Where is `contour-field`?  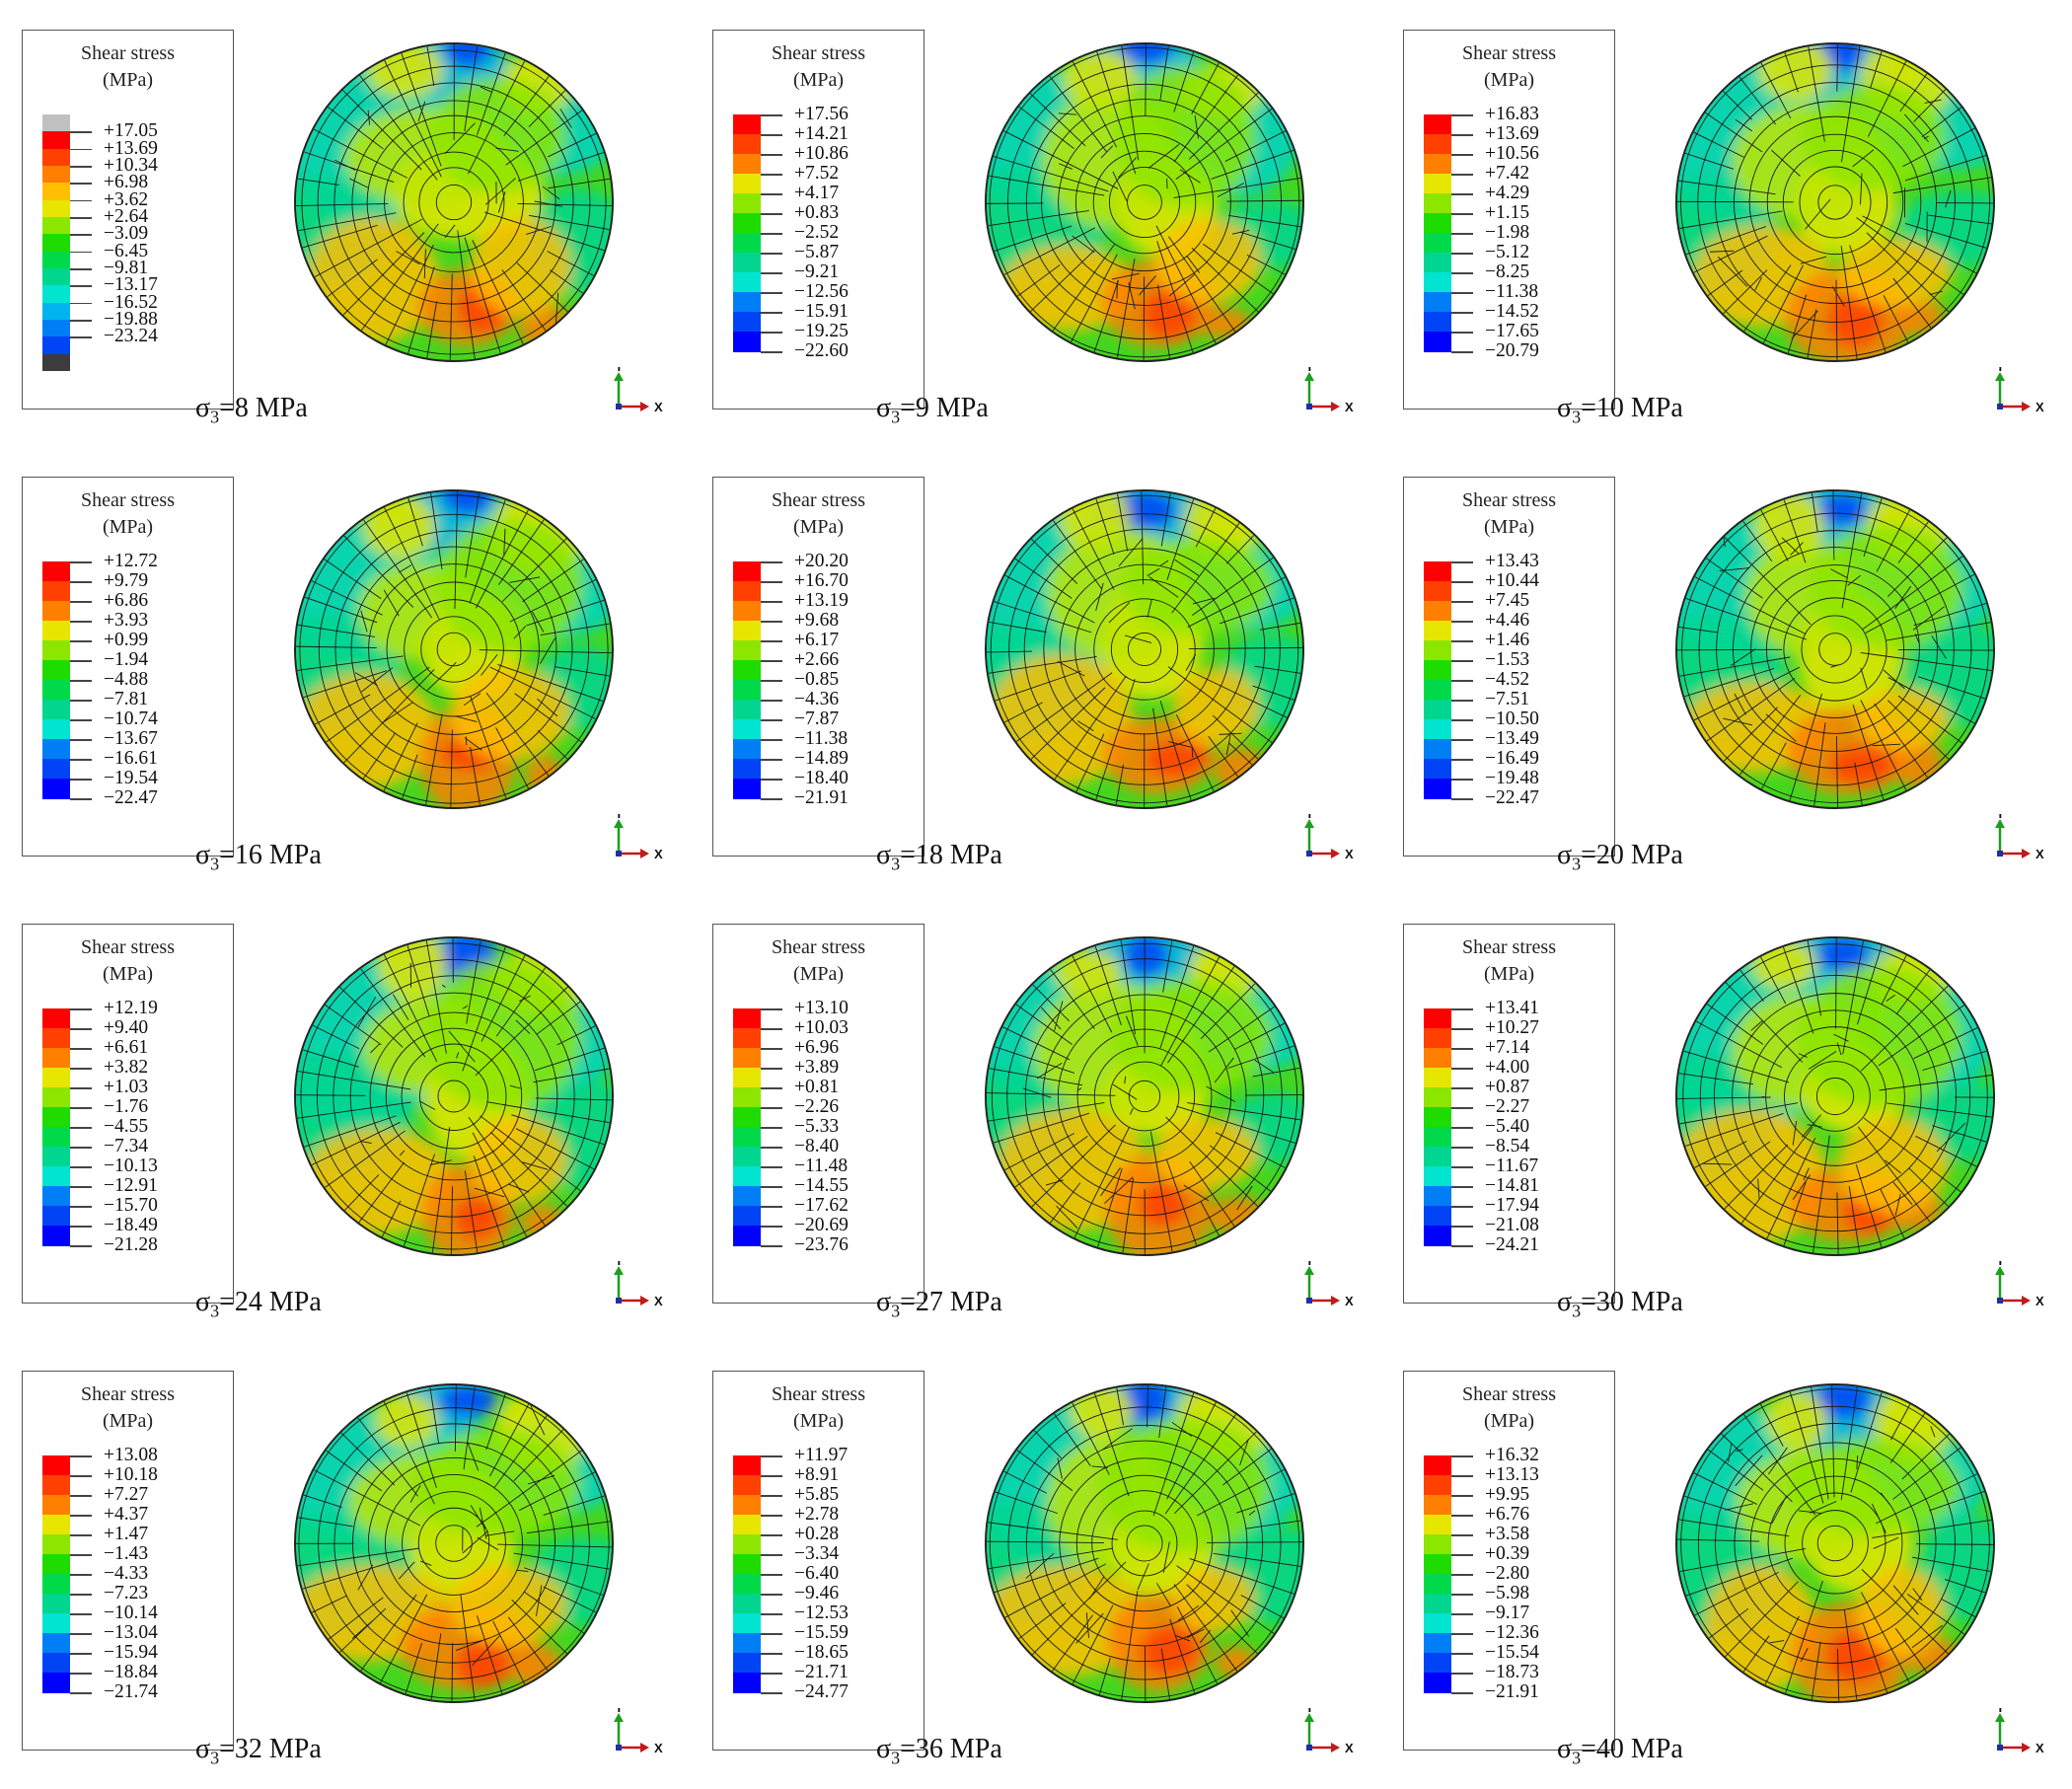 contour-field is located at coordinates (1835, 202).